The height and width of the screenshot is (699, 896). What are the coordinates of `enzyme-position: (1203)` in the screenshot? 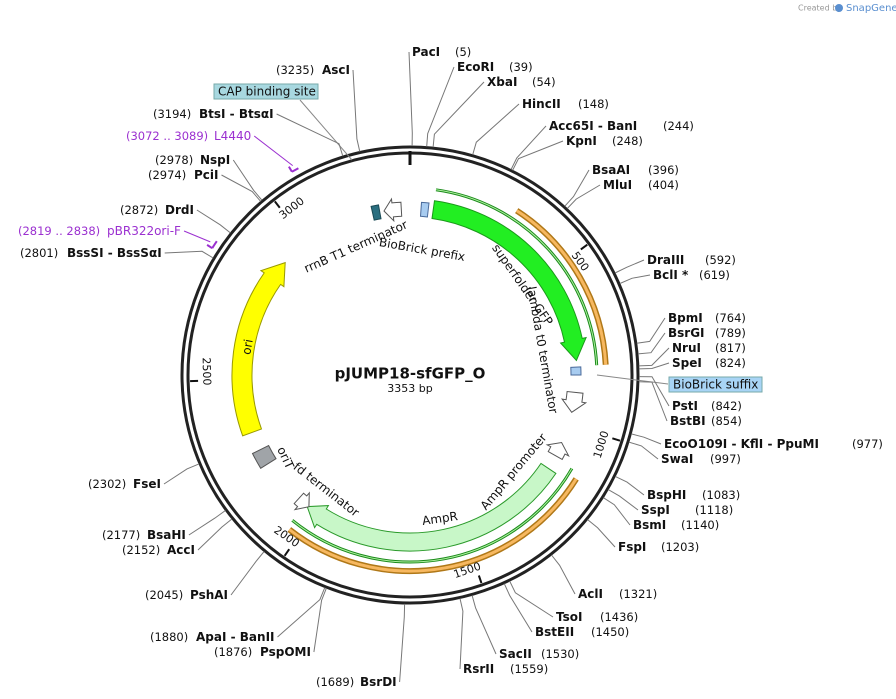 It's located at (680, 547).